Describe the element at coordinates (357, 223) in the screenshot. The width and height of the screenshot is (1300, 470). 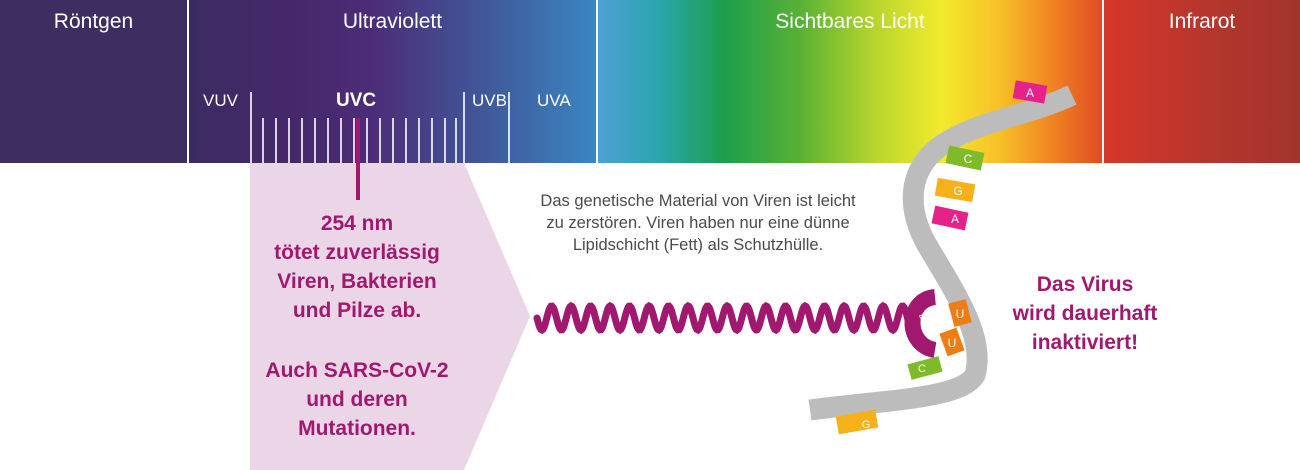
I see `callout-wavelength: 254 nm` at that location.